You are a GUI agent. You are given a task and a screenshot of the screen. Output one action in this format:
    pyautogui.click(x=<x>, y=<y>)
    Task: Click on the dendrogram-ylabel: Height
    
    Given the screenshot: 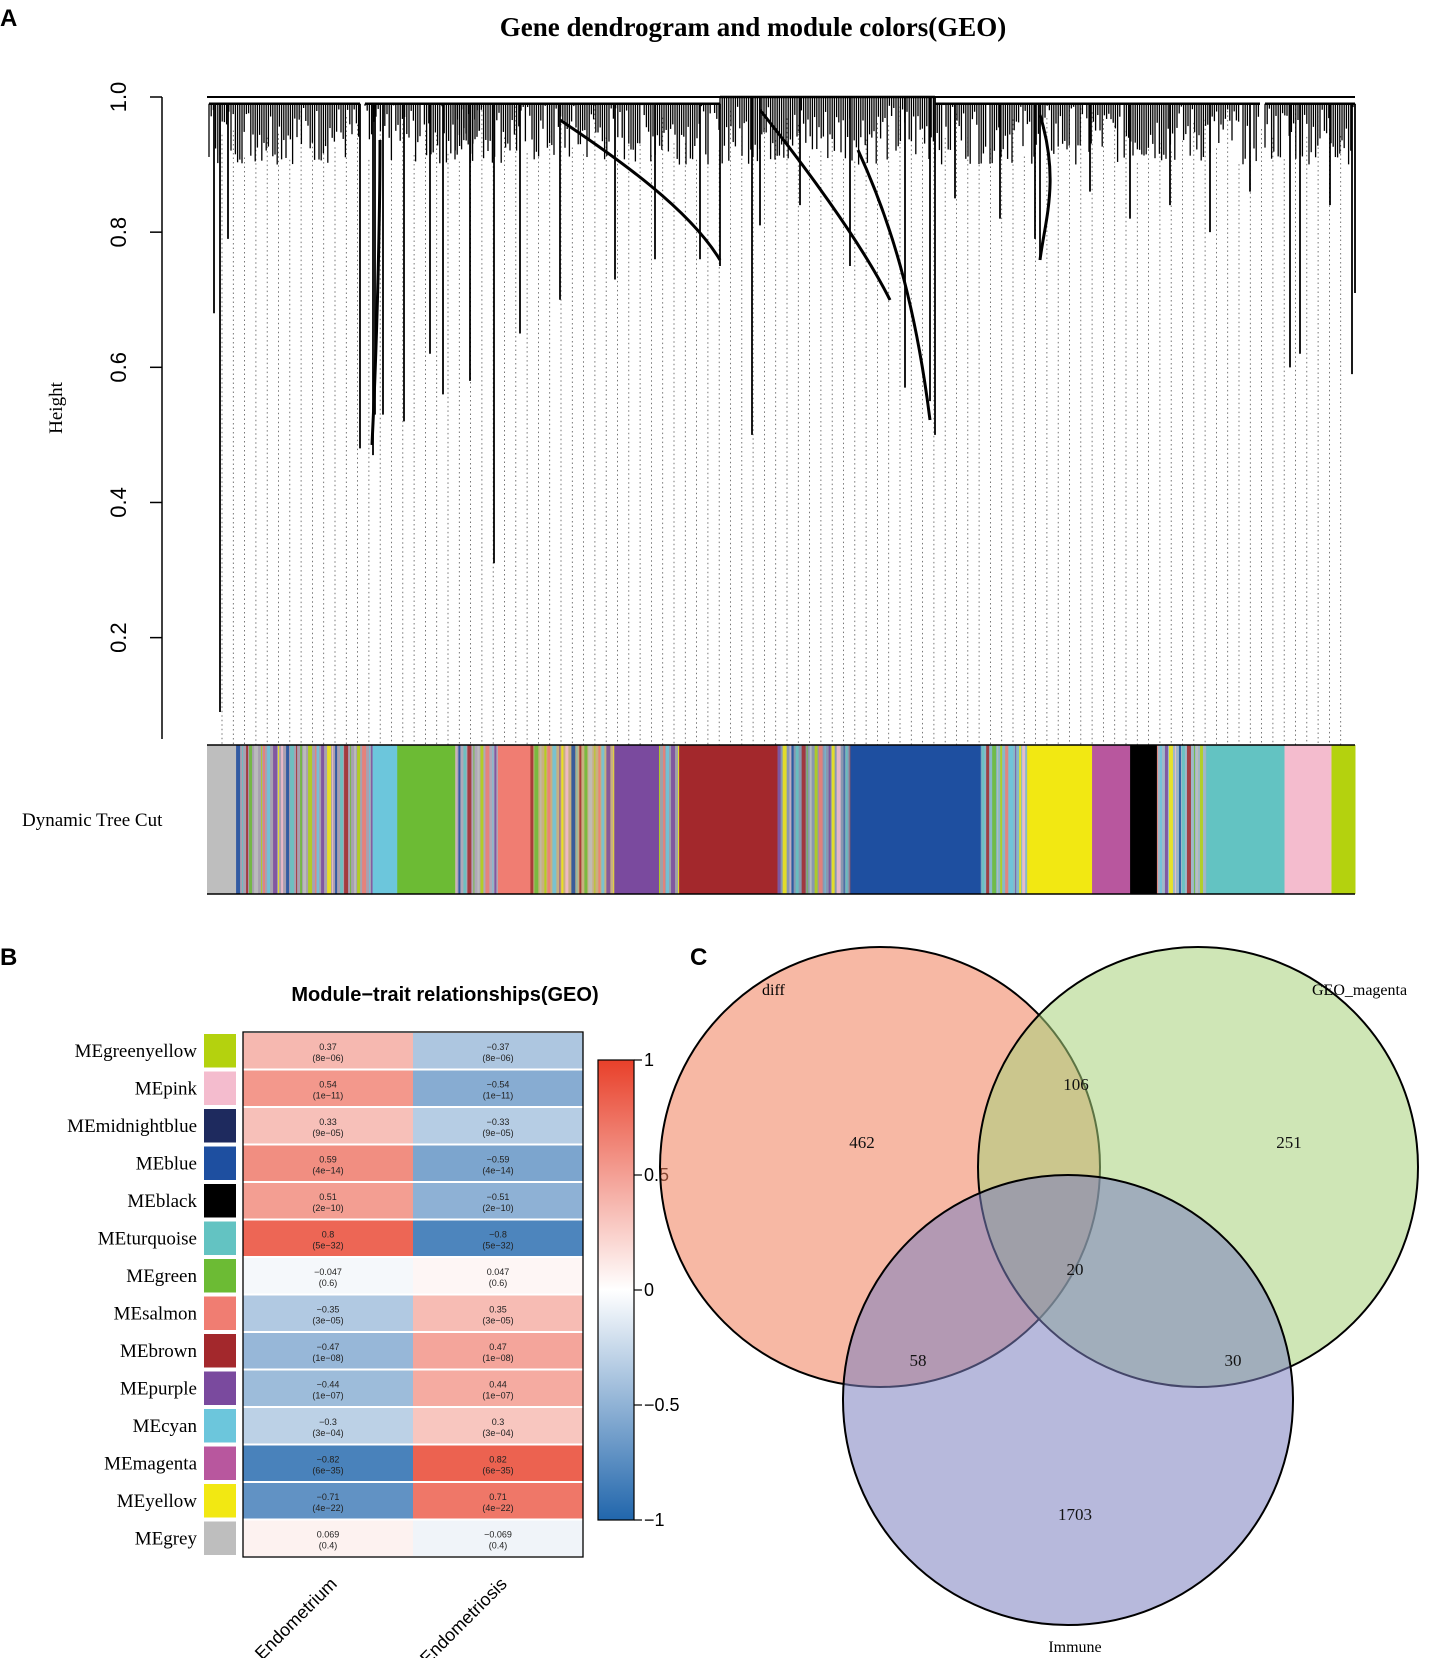 What is the action you would take?
    pyautogui.click(x=56, y=407)
    